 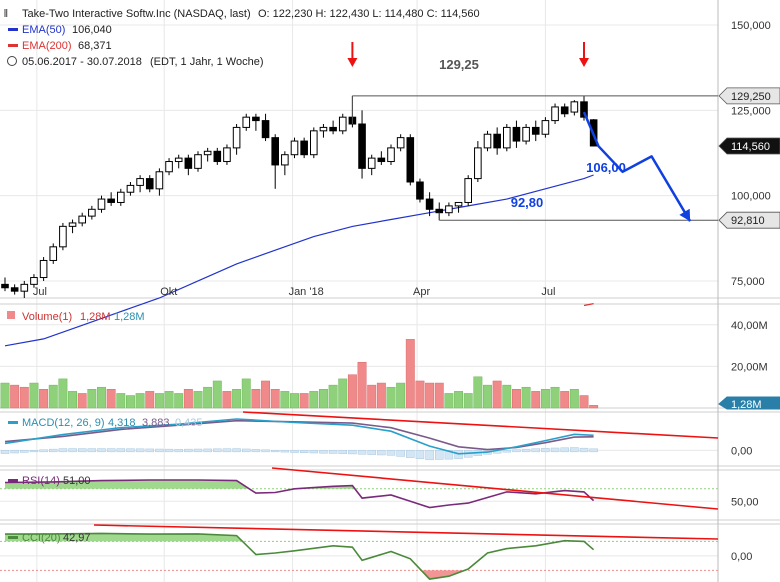 I want to click on ema200-path, so click(x=588, y=305).